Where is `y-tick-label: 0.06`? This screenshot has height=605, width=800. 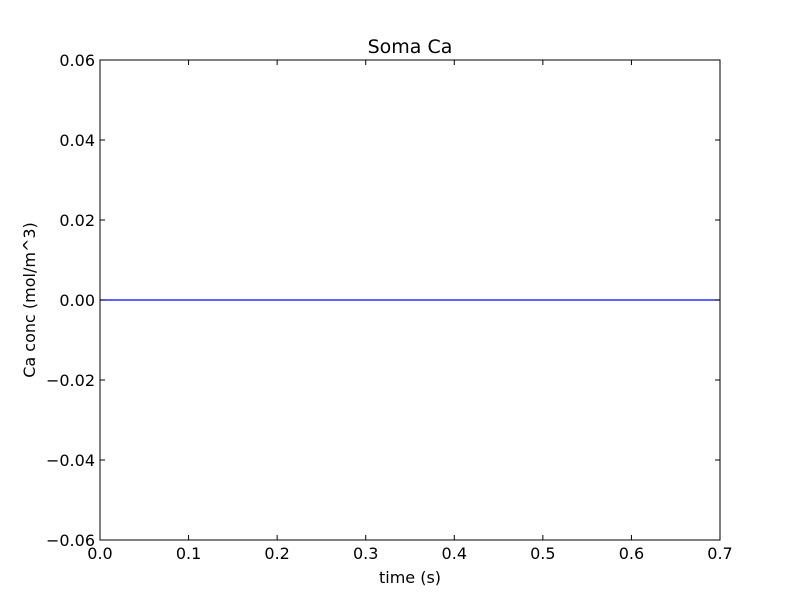
y-tick-label: 0.06 is located at coordinates (77, 60).